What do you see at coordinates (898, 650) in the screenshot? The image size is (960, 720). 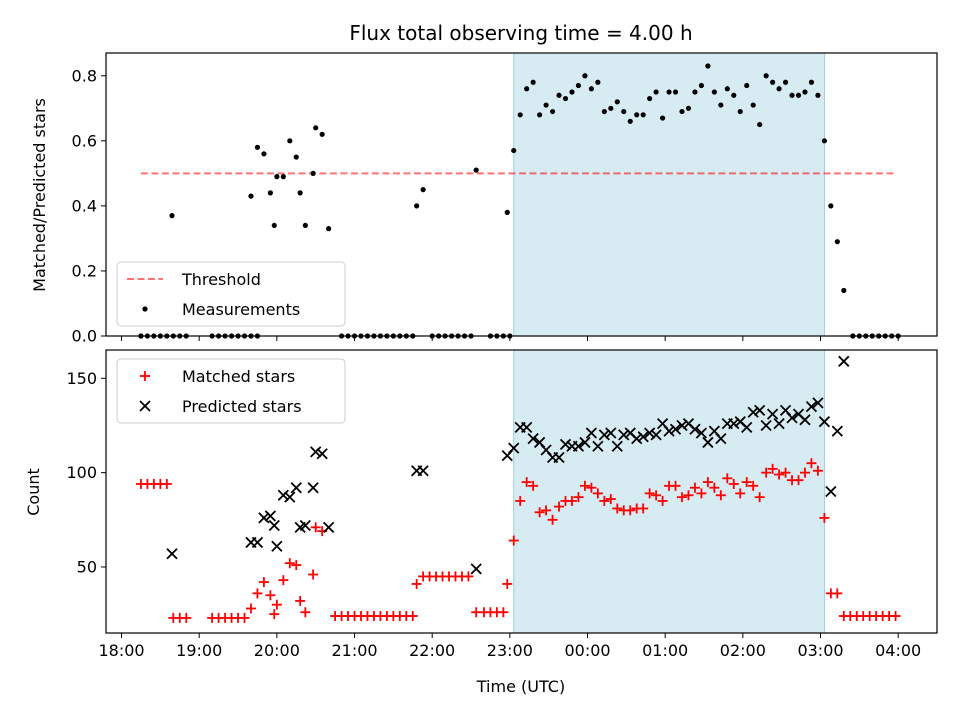 I see `x-tick-label: 04:00` at bounding box center [898, 650].